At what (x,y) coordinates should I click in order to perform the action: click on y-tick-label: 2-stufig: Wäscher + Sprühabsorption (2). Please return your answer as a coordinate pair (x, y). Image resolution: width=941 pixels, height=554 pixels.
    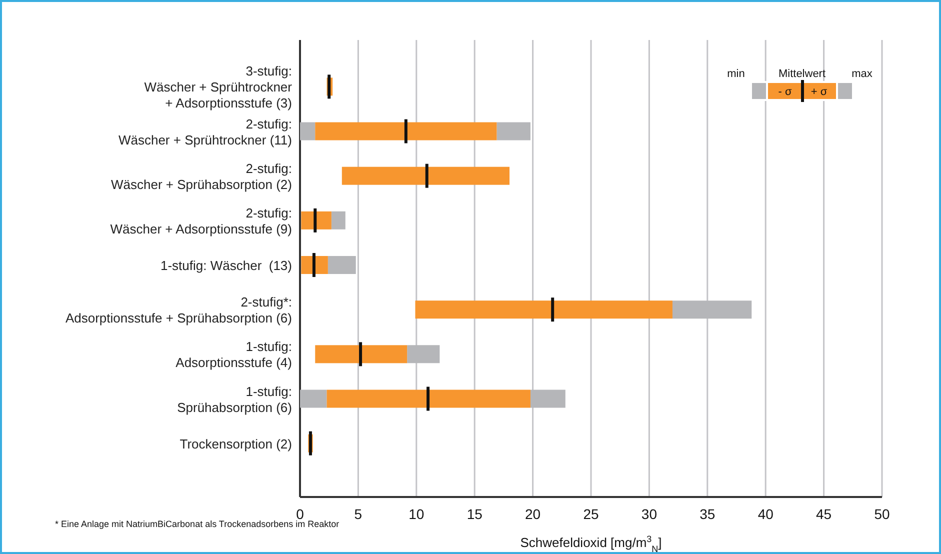
    Looking at the image, I should click on (201, 176).